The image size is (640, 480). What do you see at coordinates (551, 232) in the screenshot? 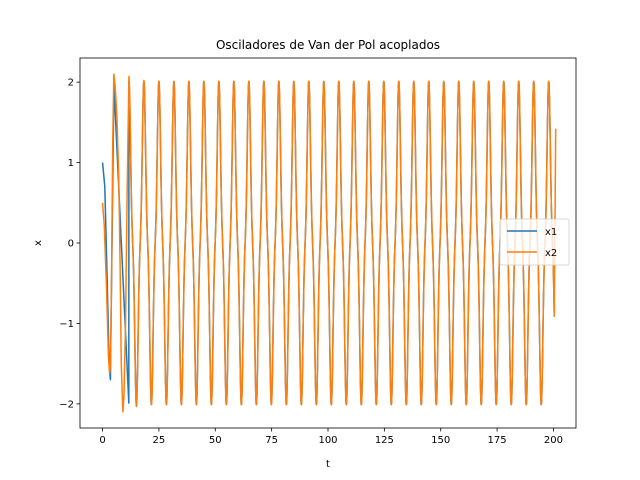
I see `legend-label-x1: x1` at bounding box center [551, 232].